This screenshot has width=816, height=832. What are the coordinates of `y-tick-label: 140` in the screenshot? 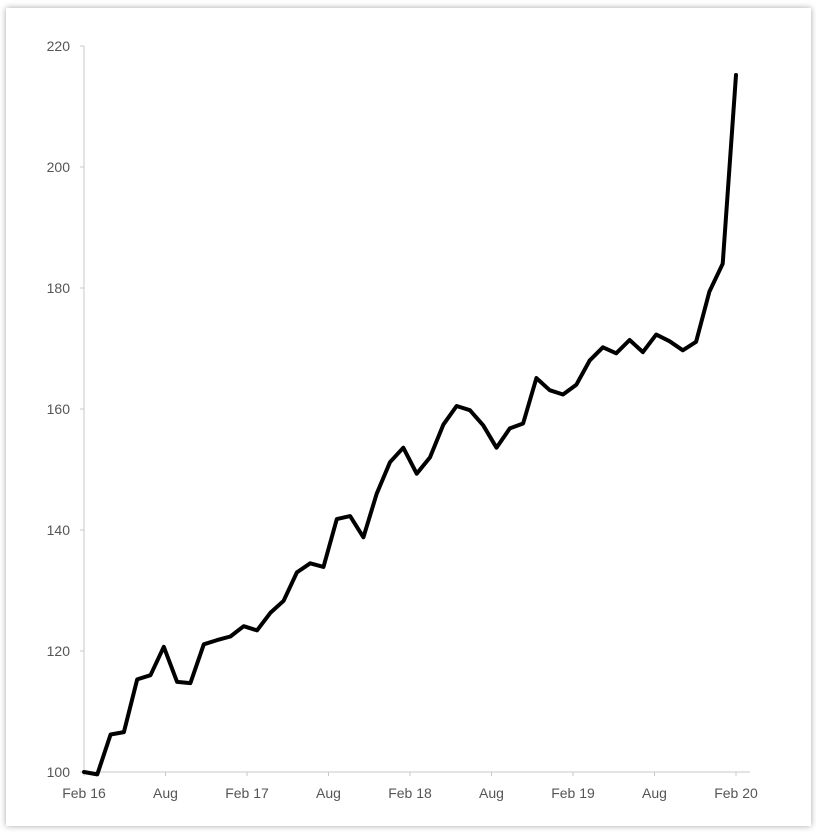 It's located at (59, 530).